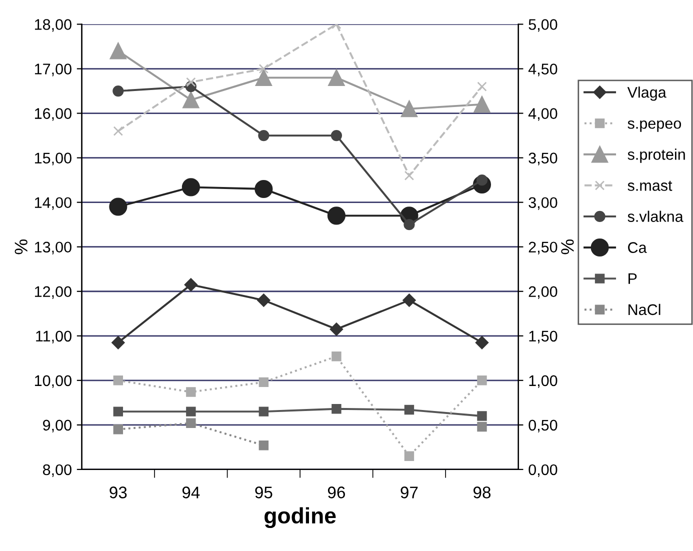  What do you see at coordinates (543, 426) in the screenshot?
I see `y2-tick-label: 0,50` at bounding box center [543, 426].